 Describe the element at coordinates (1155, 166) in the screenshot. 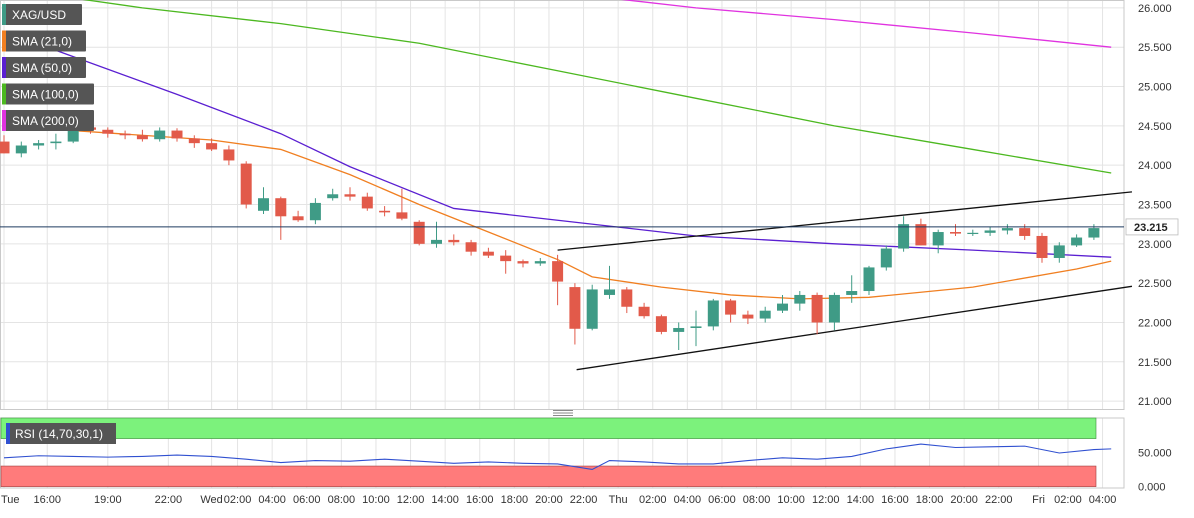

I see `y-tick-label: 24.000` at that location.